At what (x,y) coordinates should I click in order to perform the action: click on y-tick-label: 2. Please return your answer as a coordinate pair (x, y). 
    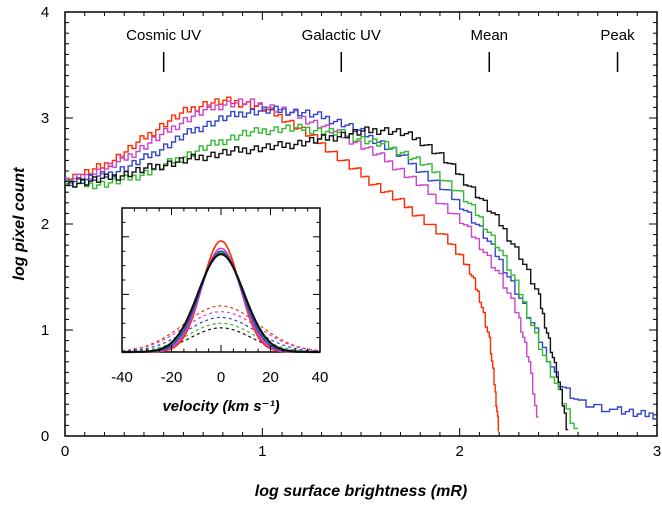
    Looking at the image, I should click on (45, 224).